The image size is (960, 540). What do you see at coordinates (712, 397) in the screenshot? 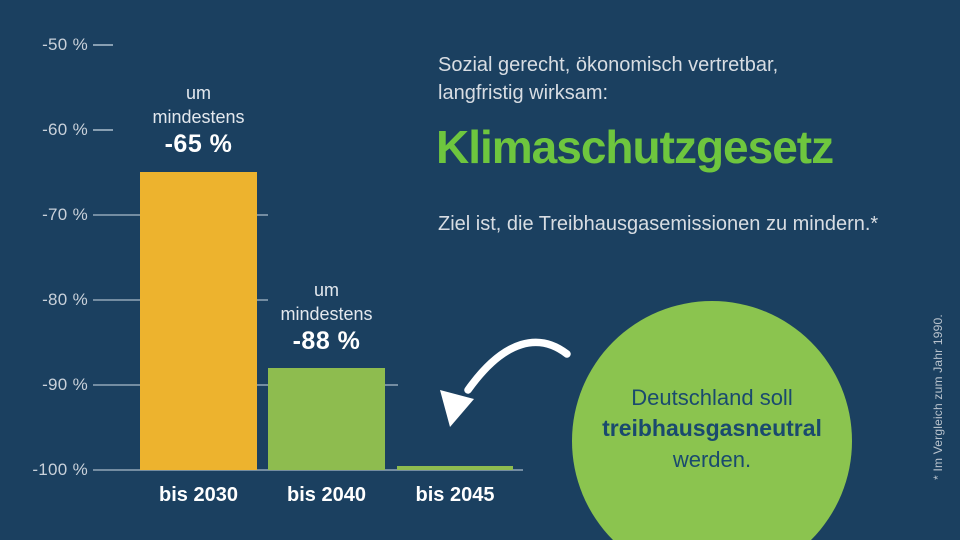
I see `circle-line-1: Deutschland soll` at bounding box center [712, 397].